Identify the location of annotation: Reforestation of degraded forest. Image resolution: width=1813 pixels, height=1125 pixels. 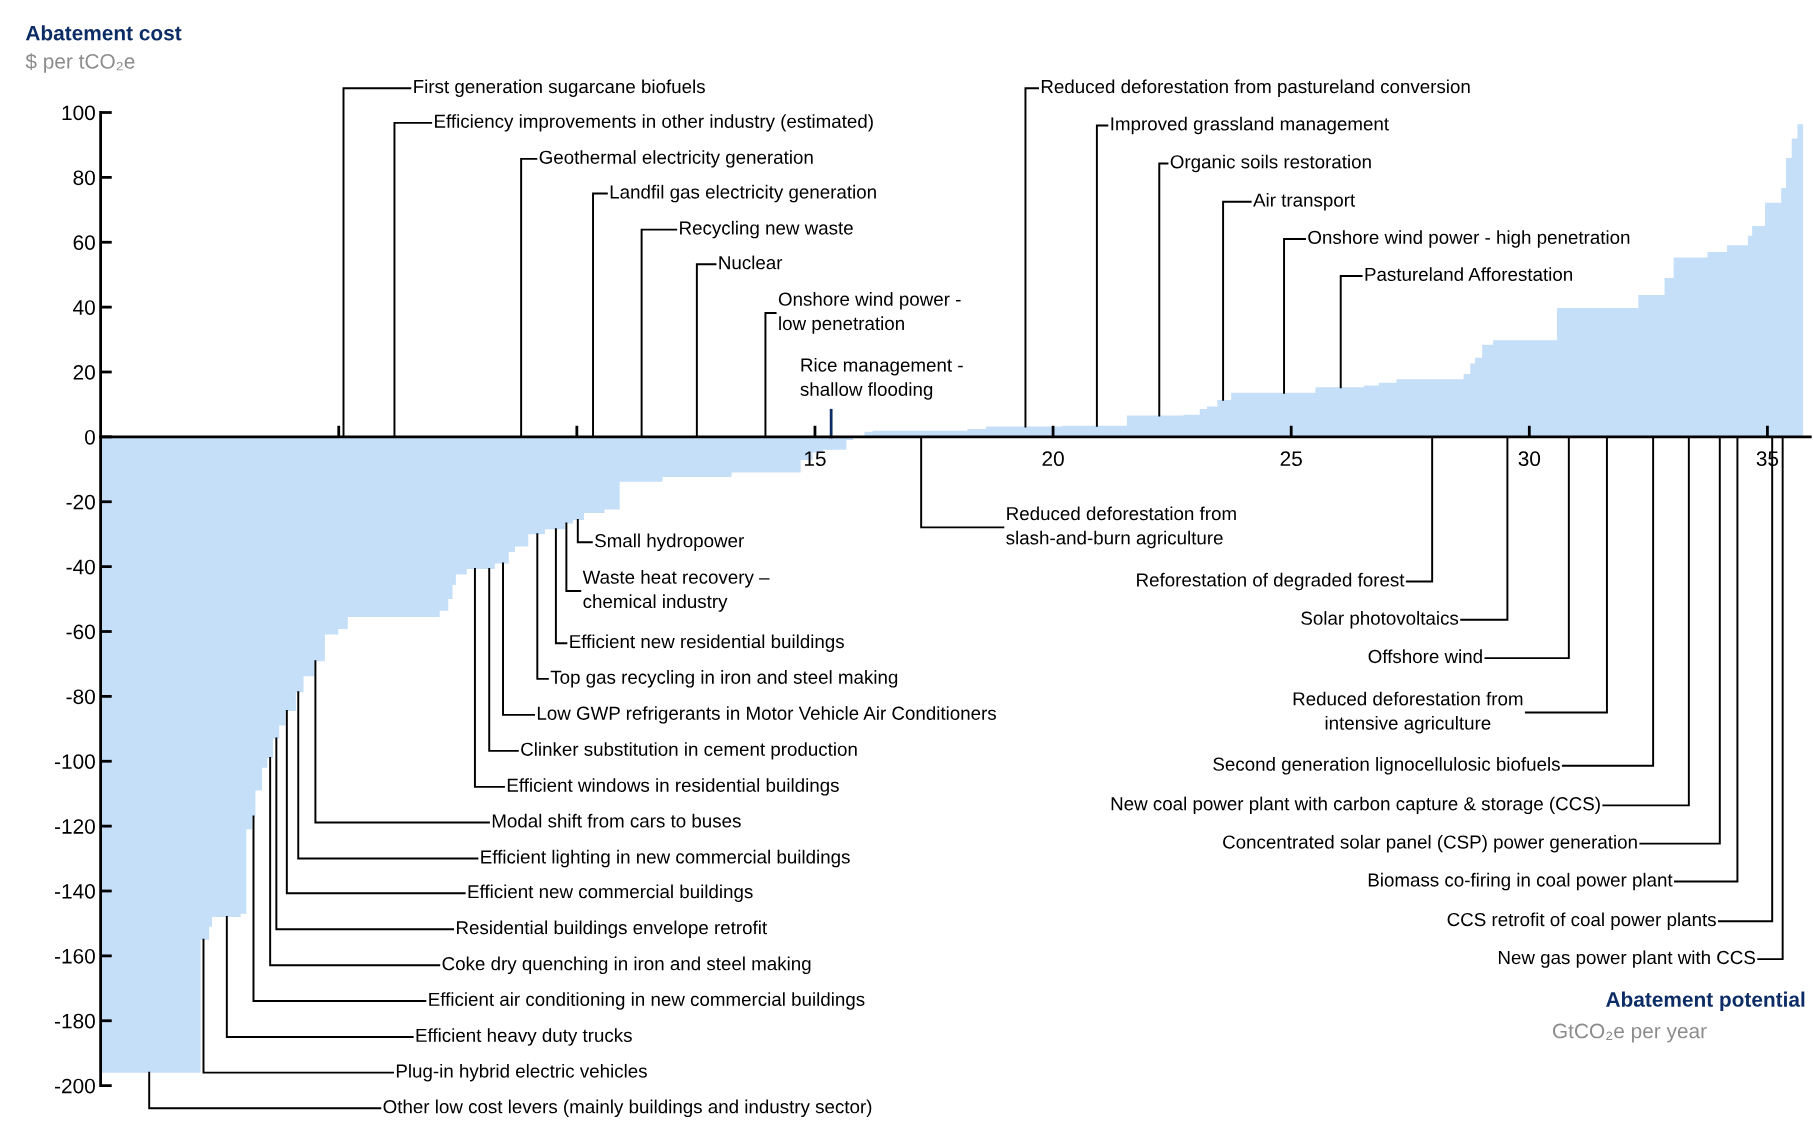
(1271, 581).